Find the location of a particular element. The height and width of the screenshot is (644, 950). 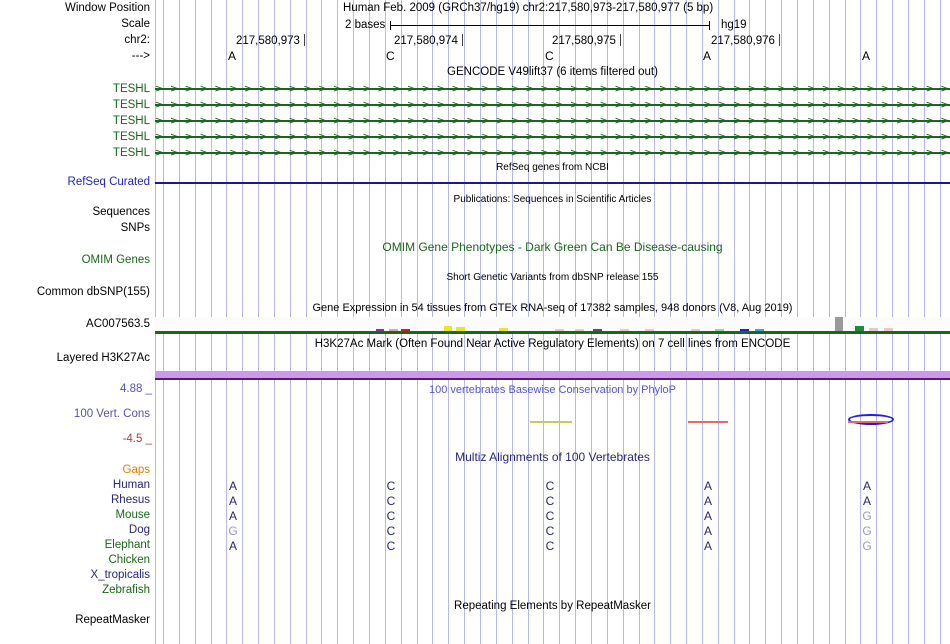

multiz-base-0-1: A is located at coordinates (232, 501).